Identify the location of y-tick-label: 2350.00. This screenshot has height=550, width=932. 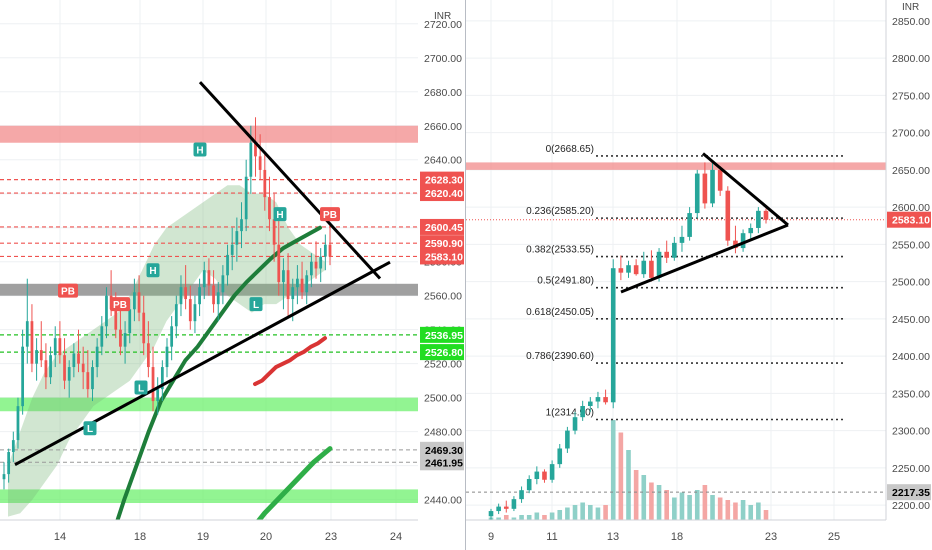
(911, 394).